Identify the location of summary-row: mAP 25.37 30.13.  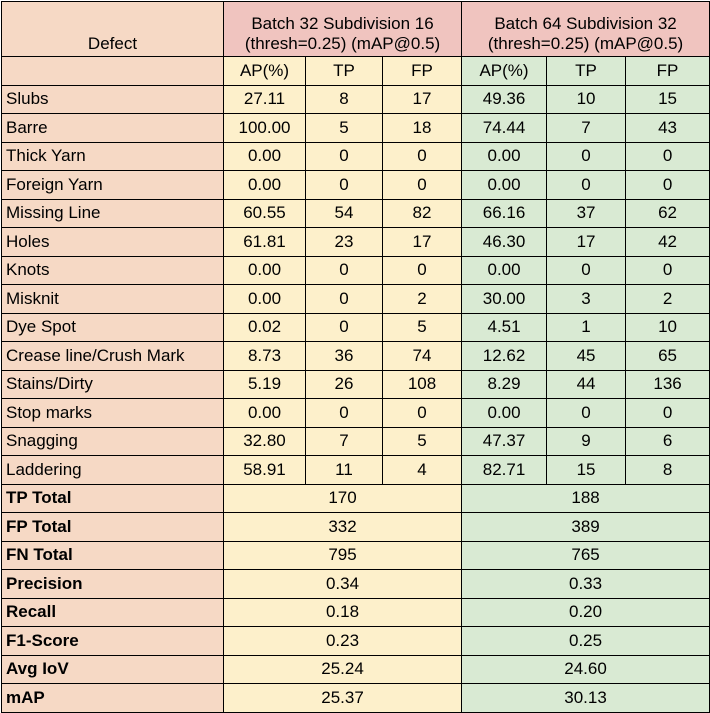
(355, 698).